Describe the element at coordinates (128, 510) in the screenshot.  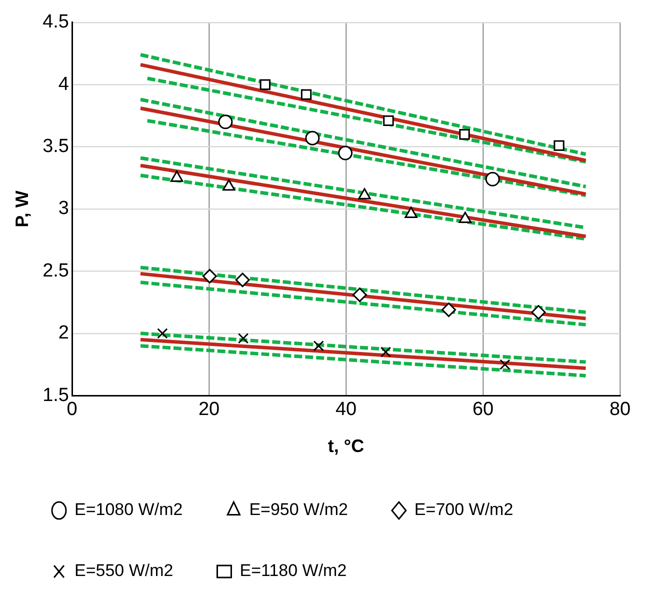
I see `legend-label: E=1080 W/m2` at that location.